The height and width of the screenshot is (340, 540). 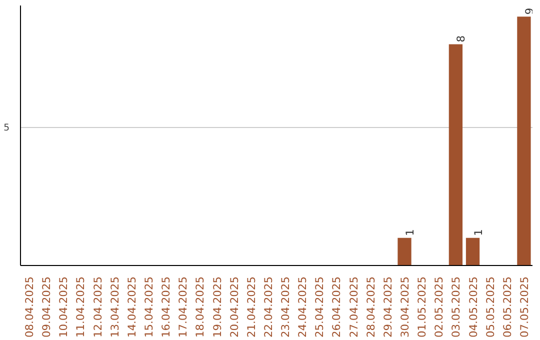 I want to click on x-tick-label: 03.05.2025, so click(x=456, y=307).